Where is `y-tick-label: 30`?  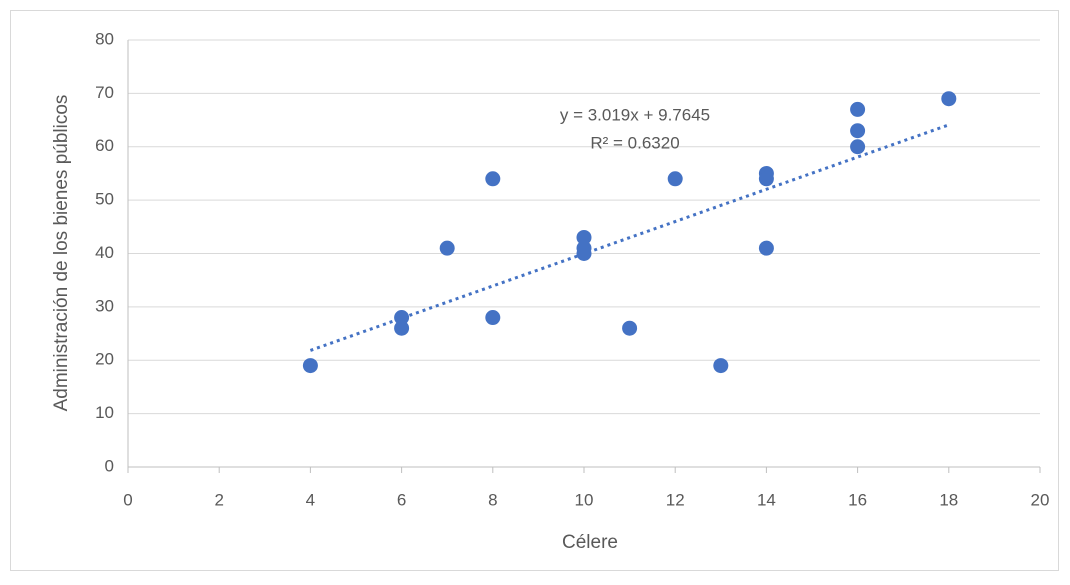 y-tick-label: 30 is located at coordinates (104, 305).